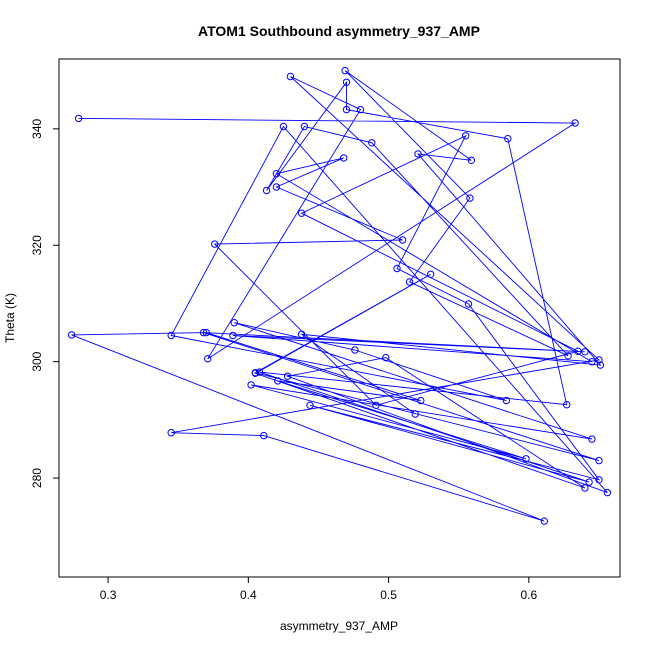  Describe the element at coordinates (339, 626) in the screenshot. I see `x-axis-label: asymmetry_937_AMP` at that location.